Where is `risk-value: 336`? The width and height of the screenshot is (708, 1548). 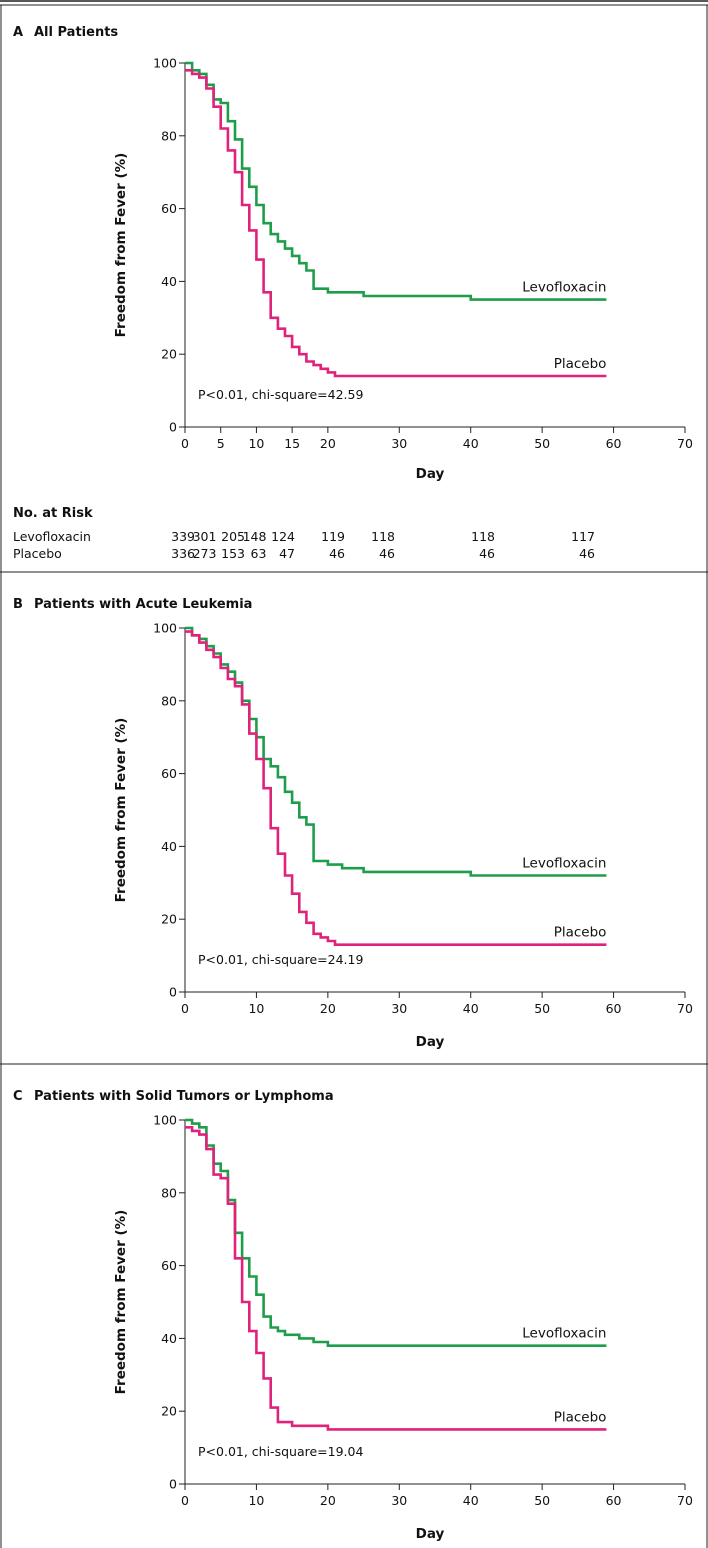 risk-value: 336 is located at coordinates (183, 553).